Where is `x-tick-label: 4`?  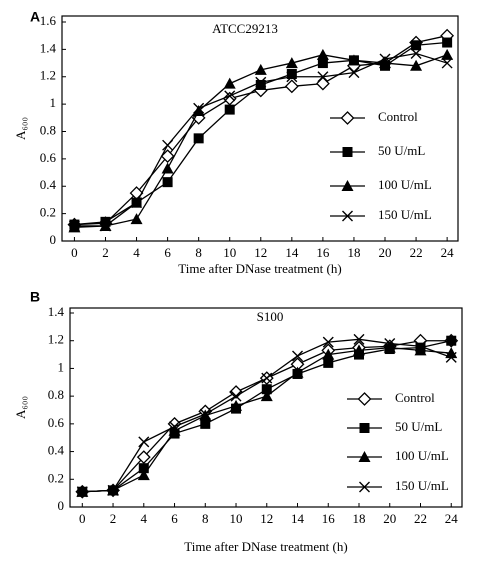
x-tick-label: 4 is located at coordinates (136, 252).